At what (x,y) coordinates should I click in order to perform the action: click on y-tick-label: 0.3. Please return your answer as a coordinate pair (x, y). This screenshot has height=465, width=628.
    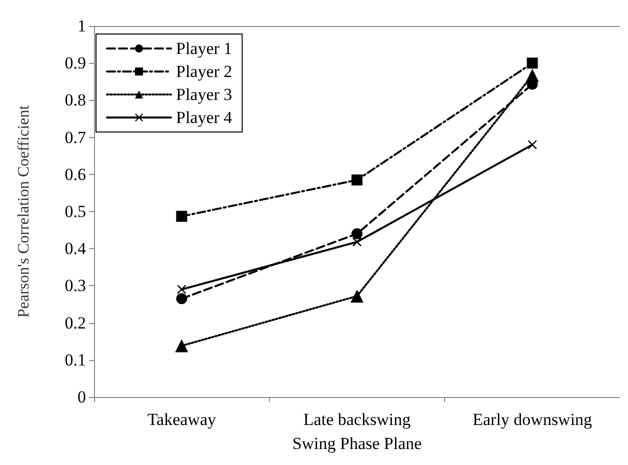
    Looking at the image, I should click on (75, 286).